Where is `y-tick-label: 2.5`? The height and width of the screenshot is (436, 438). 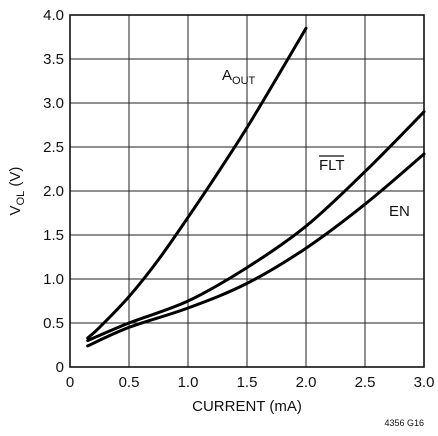 y-tick-label: 2.5 is located at coordinates (53, 147).